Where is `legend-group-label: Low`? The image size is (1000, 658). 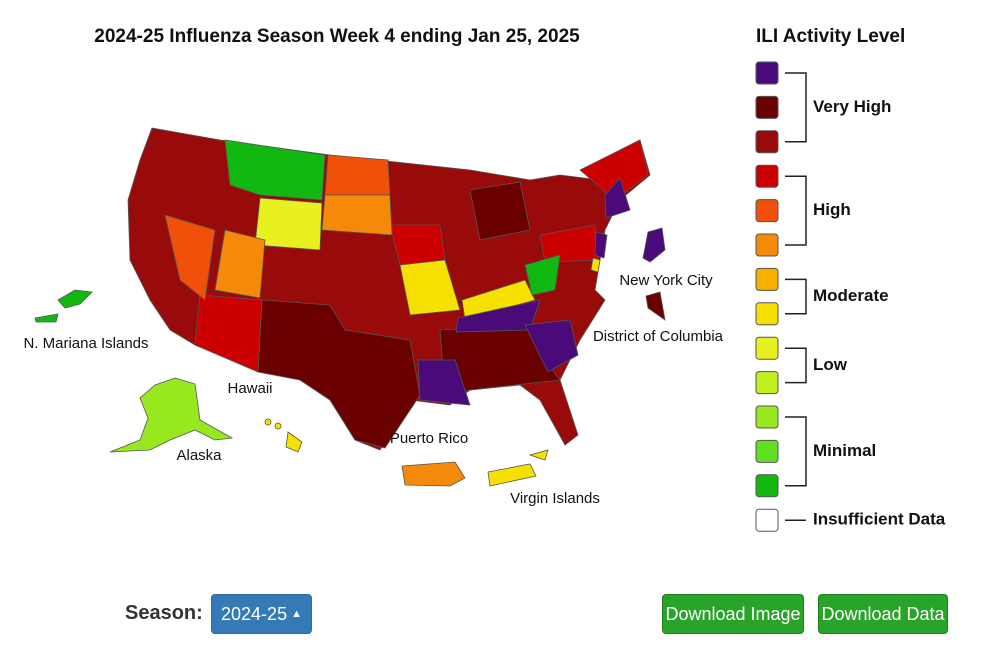
legend-group-label: Low is located at coordinates (830, 364).